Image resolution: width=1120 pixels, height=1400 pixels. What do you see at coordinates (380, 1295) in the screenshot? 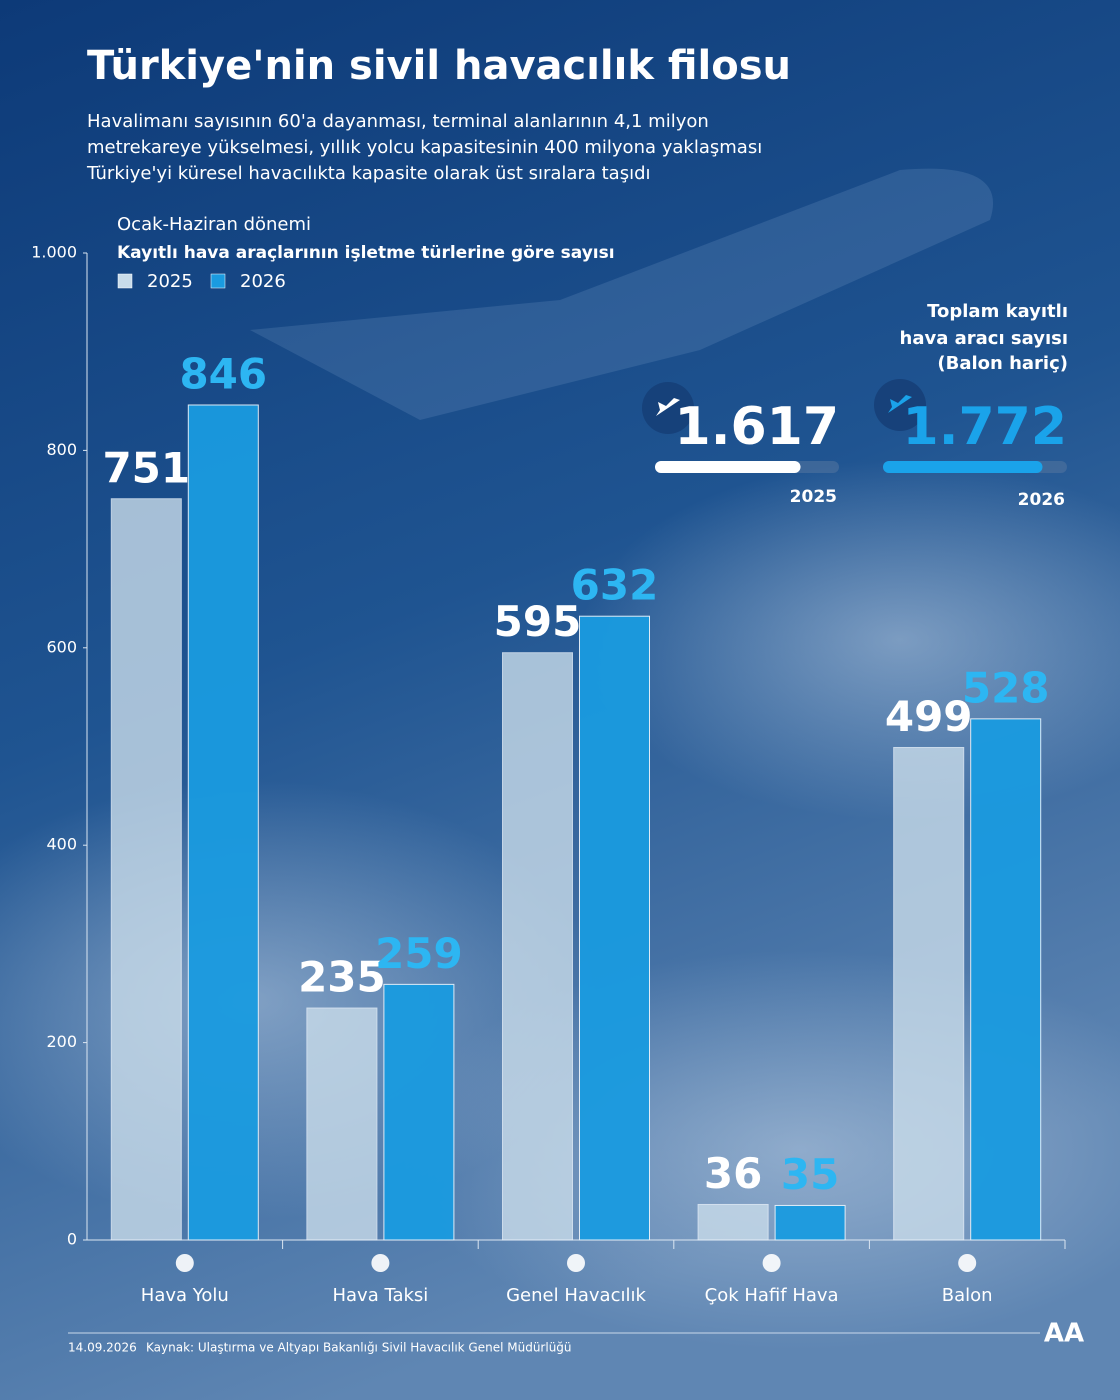
I see `x-tick-label: Hava Taksi` at bounding box center [380, 1295].